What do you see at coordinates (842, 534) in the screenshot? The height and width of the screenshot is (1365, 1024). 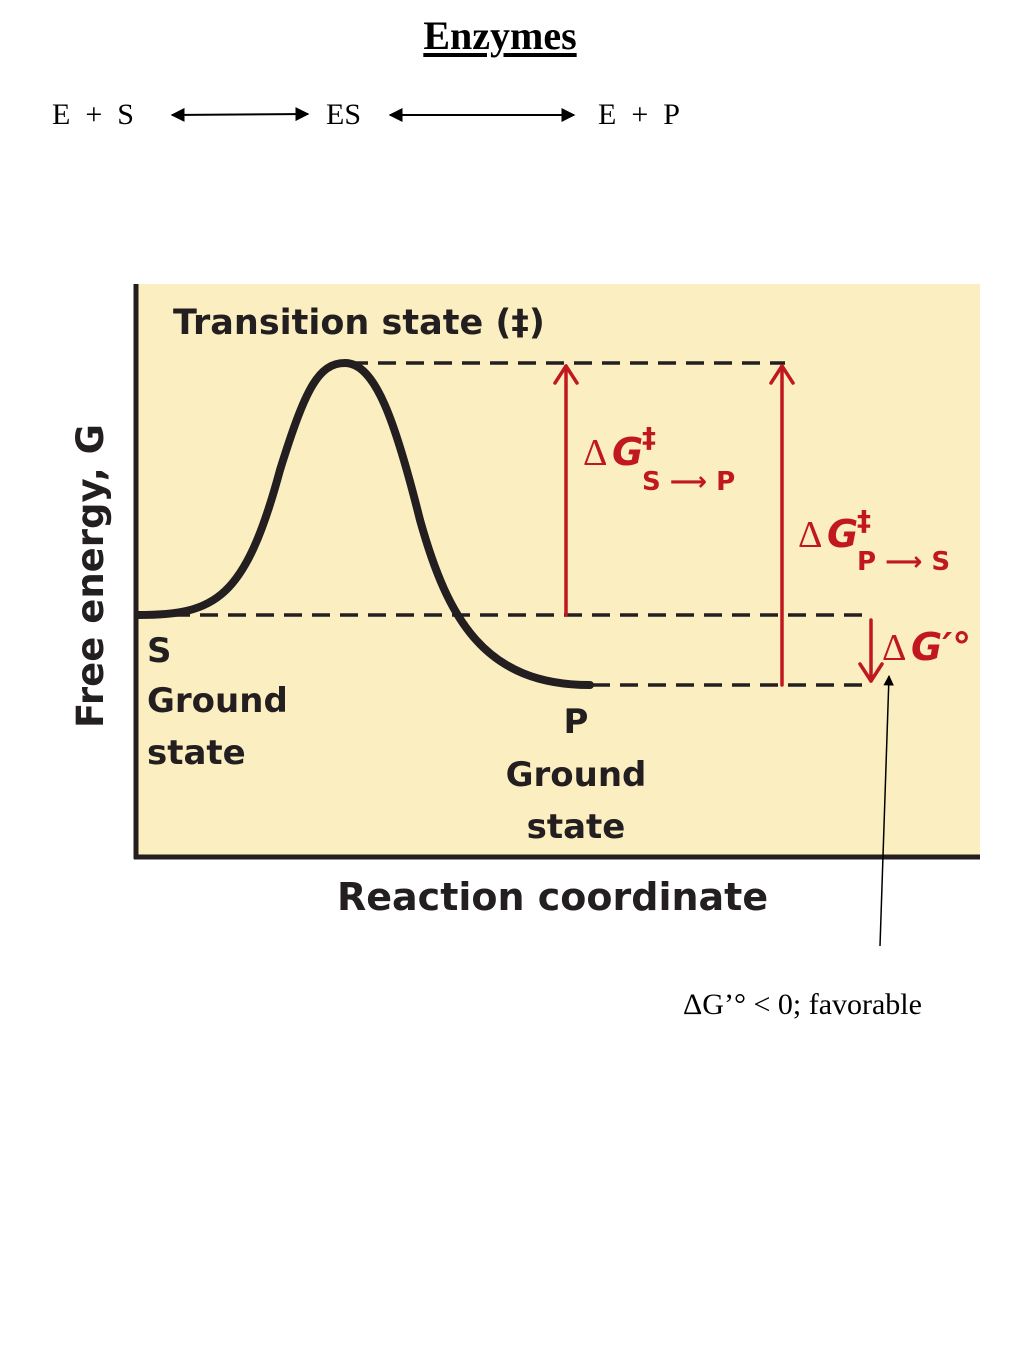 I see `reverse-g: G` at bounding box center [842, 534].